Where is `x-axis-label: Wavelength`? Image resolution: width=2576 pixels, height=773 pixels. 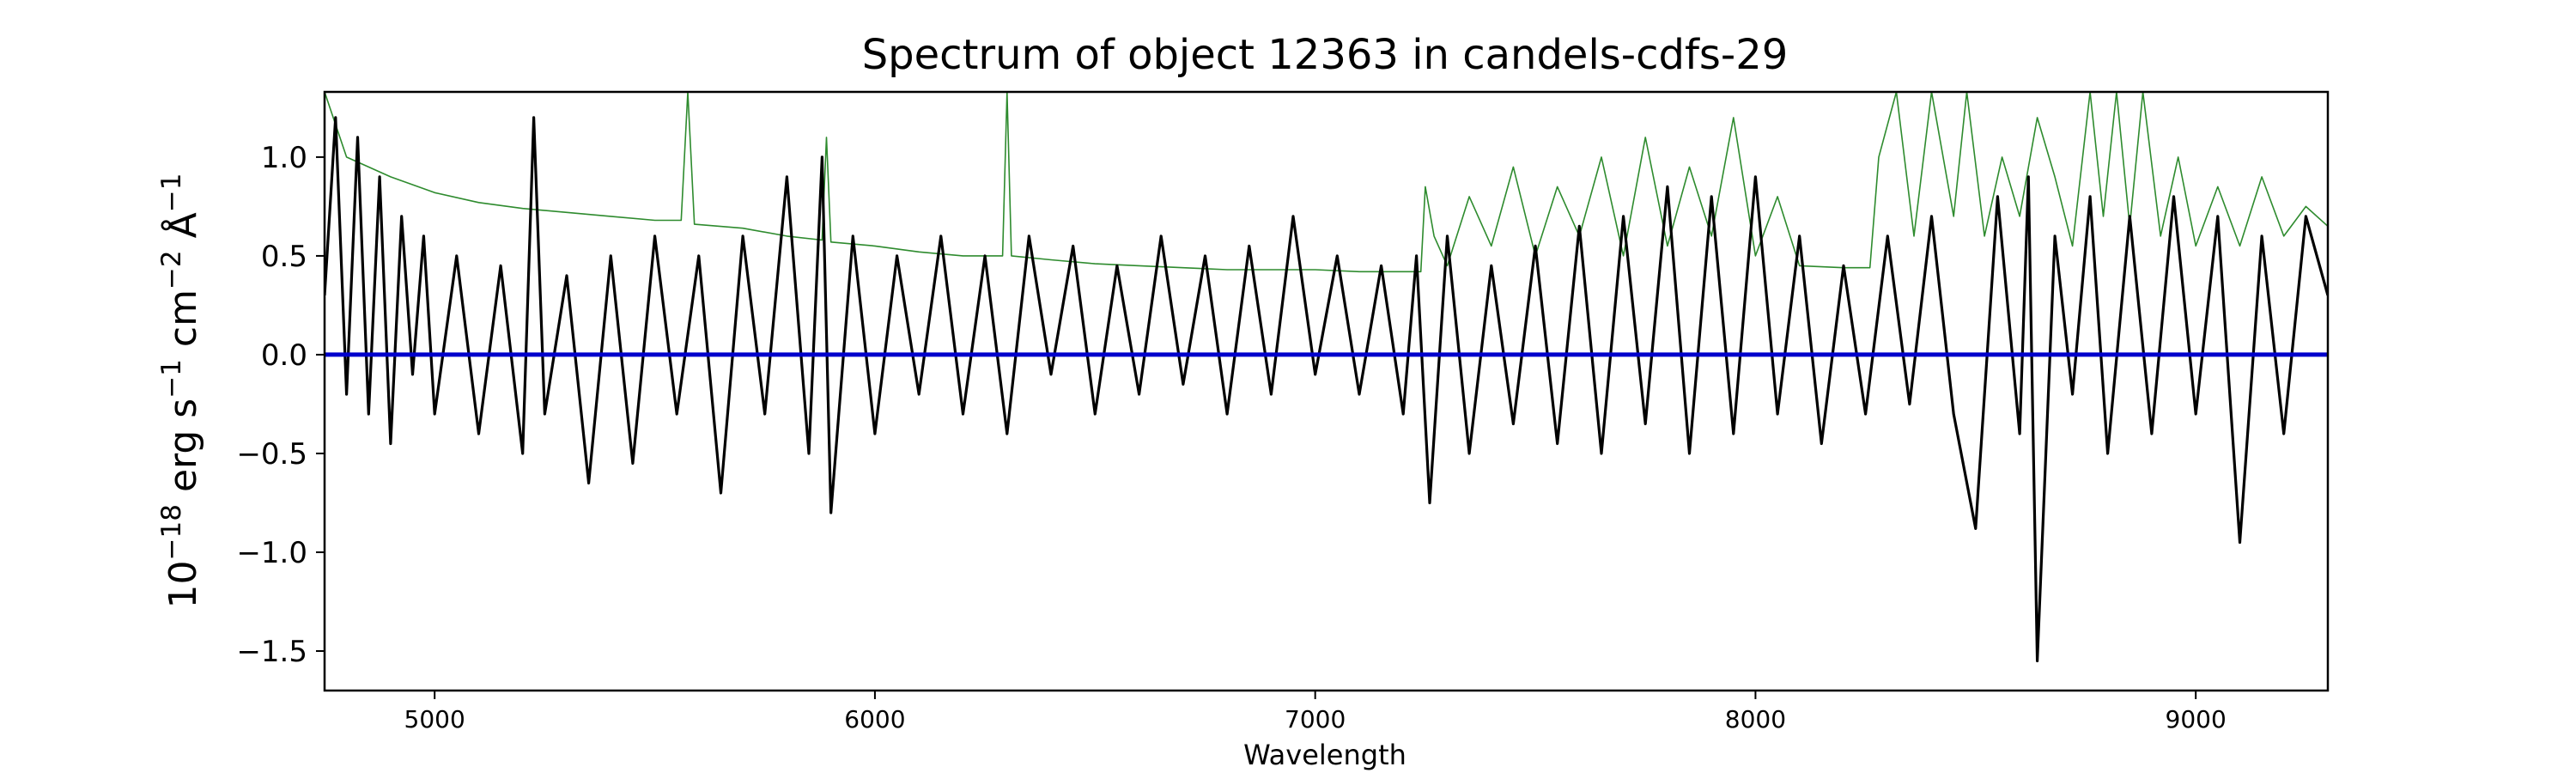 x-axis-label: Wavelength is located at coordinates (1324, 755).